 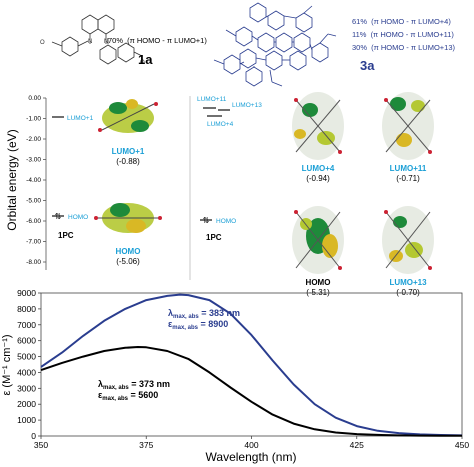 I want to click on orbital-image-lumo13, so click(x=408, y=240).